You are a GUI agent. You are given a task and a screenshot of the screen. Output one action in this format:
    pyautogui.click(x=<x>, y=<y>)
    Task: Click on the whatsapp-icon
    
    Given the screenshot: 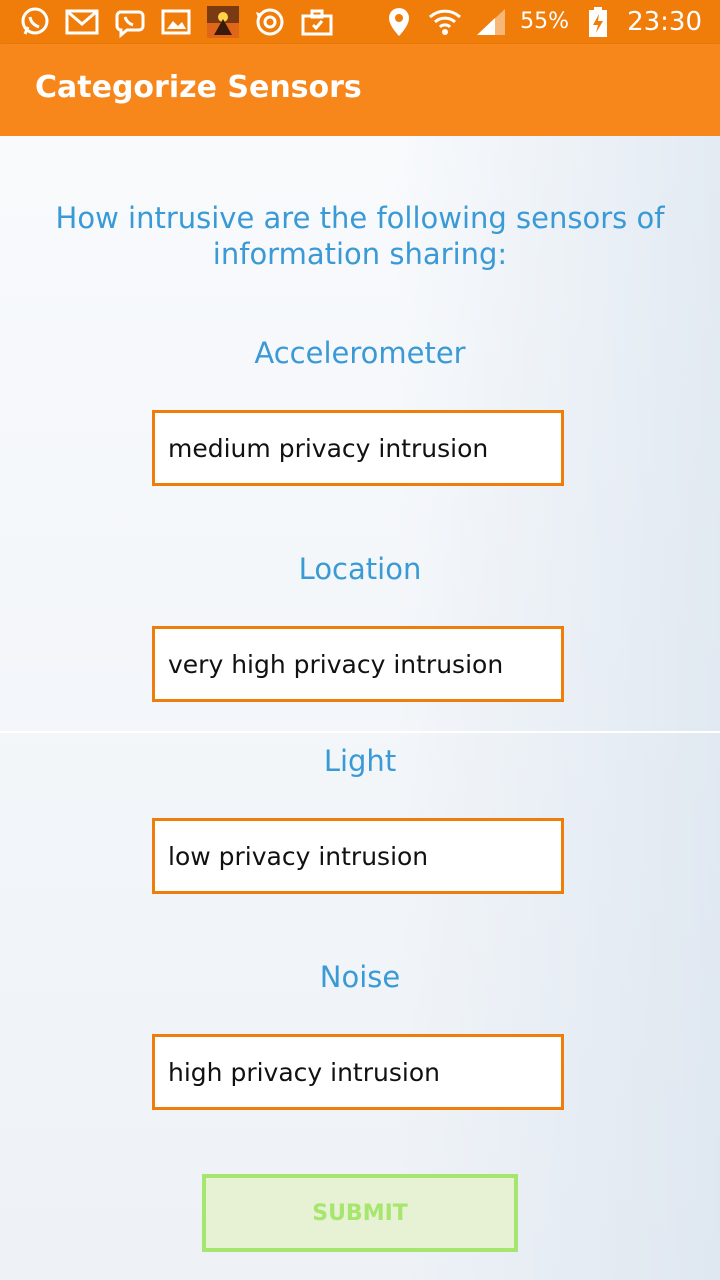 What is the action you would take?
    pyautogui.click(x=35, y=22)
    